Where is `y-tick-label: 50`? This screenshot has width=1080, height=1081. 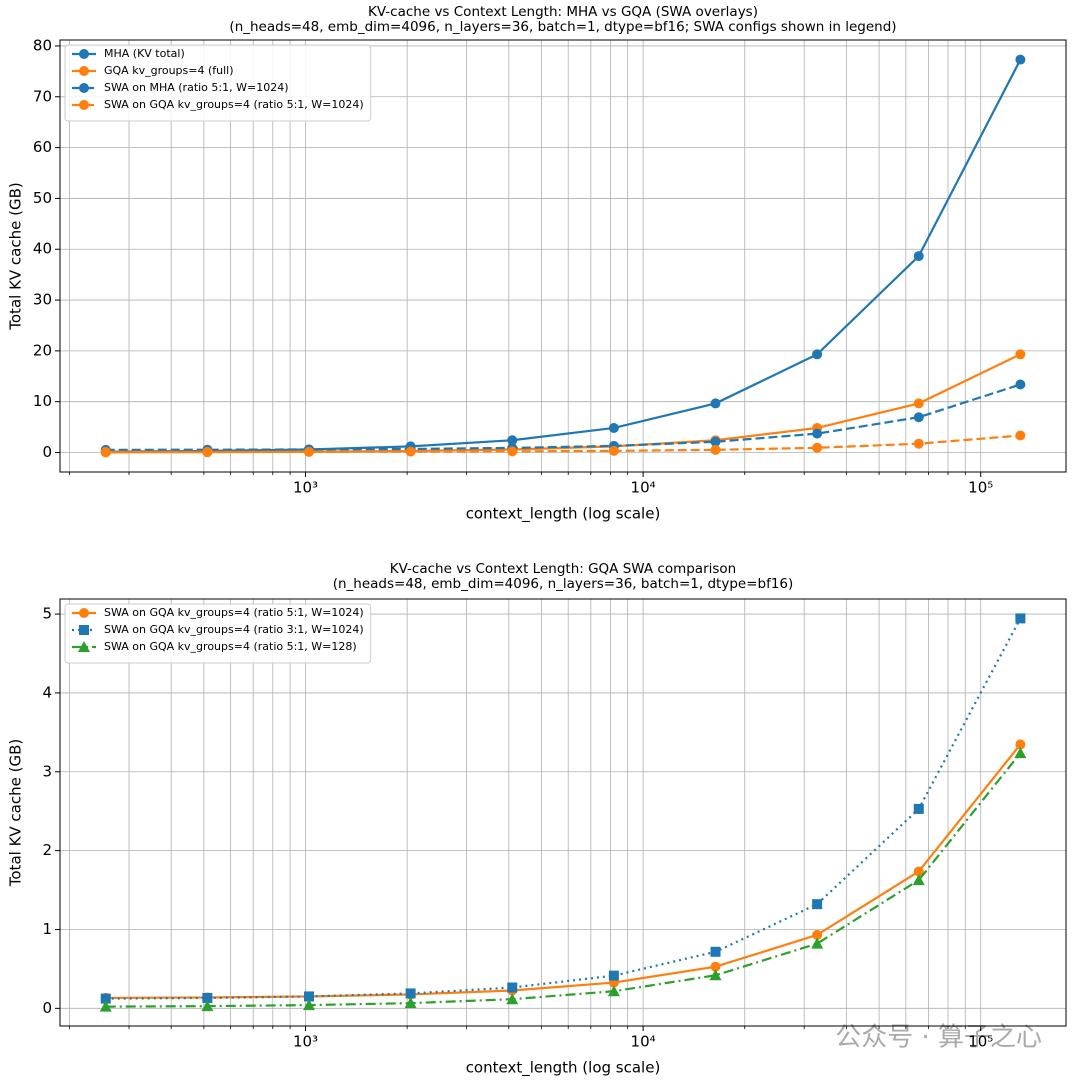 y-tick-label: 50 is located at coordinates (42, 198).